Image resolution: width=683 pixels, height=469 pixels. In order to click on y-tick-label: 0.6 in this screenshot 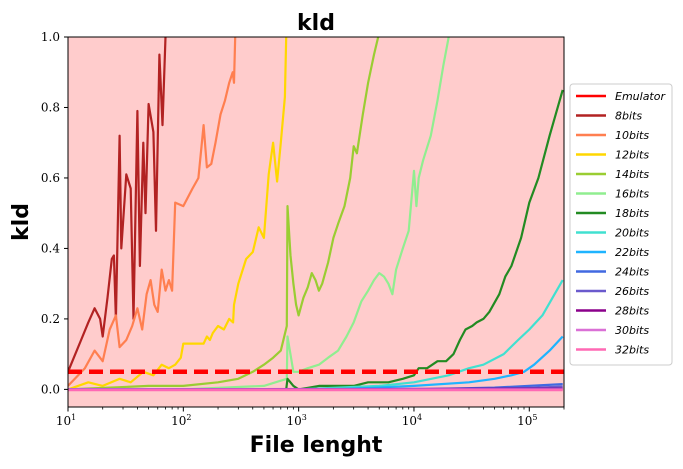, I will do `click(50, 178)`.